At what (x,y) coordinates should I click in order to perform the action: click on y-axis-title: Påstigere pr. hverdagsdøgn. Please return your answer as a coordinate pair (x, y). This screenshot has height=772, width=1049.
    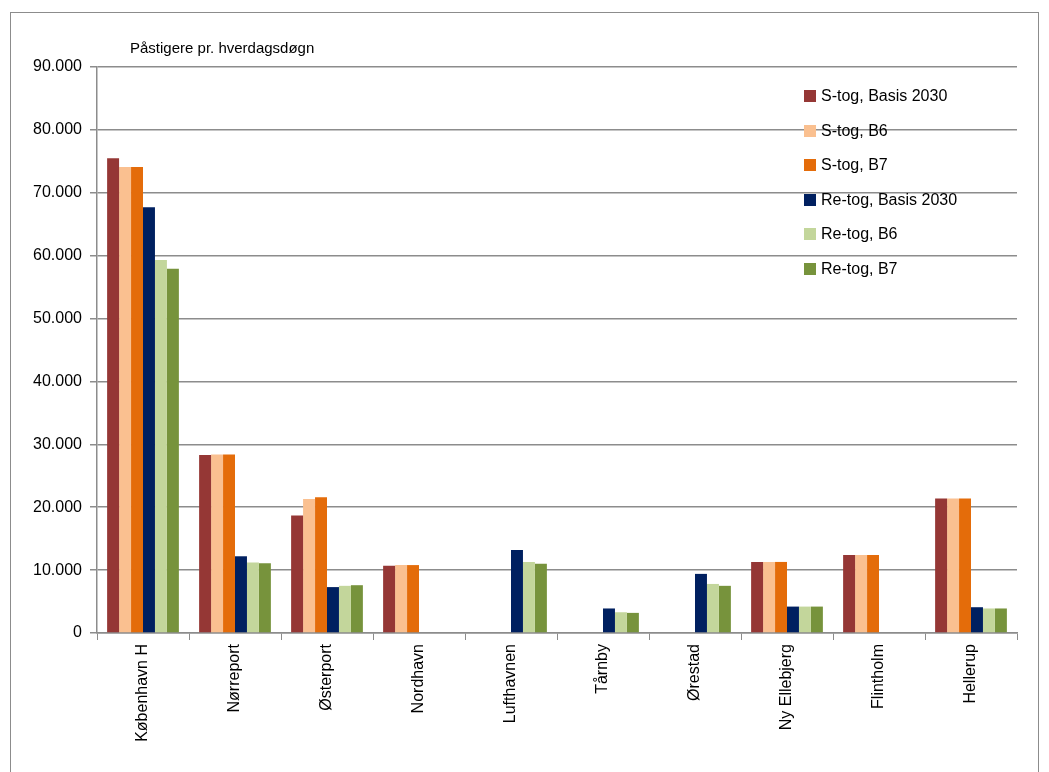
    Looking at the image, I should click on (222, 47).